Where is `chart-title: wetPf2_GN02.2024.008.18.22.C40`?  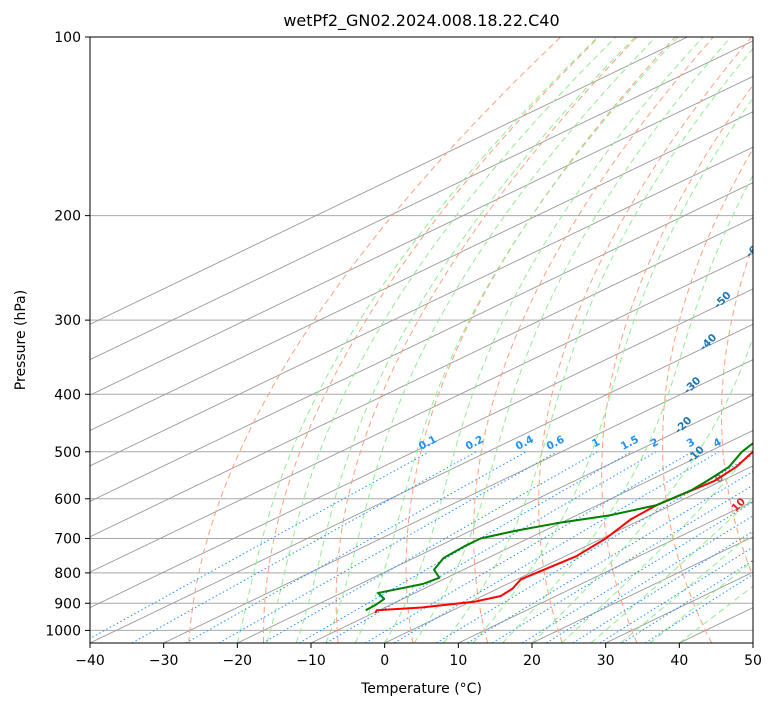 chart-title: wetPf2_GN02.2024.008.18.22.C40 is located at coordinates (421, 21).